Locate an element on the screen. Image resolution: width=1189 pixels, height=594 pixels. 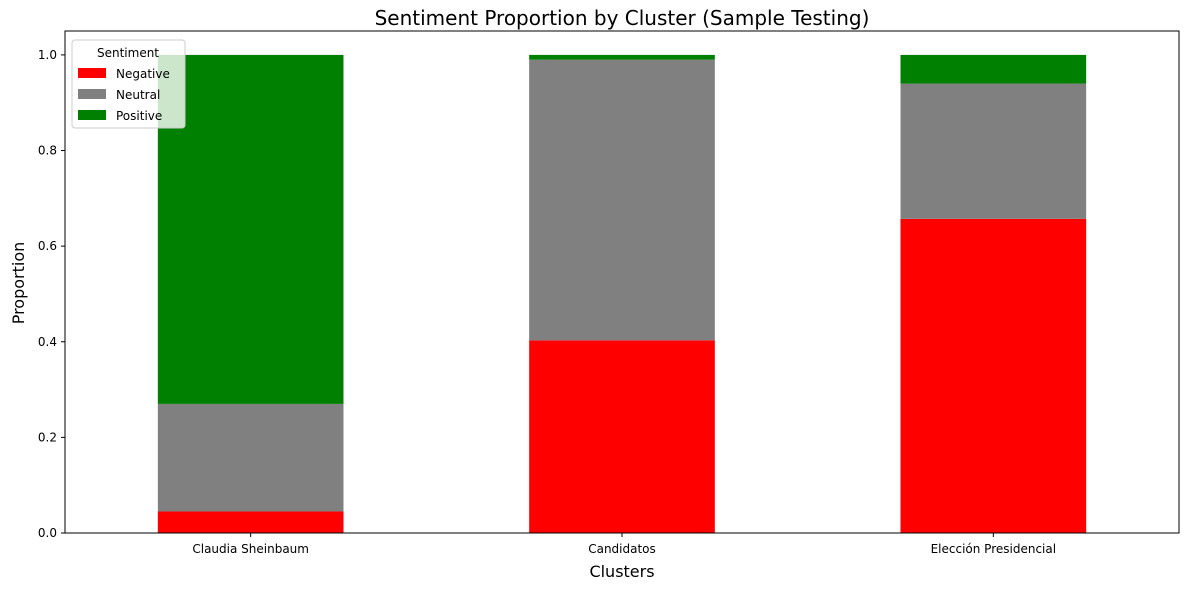
bar-eleccion-presidencial-negative is located at coordinates (993, 376).